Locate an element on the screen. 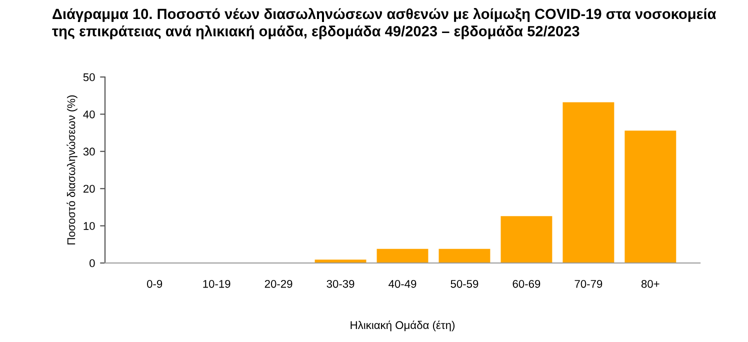  x-tick-label: 60-69 is located at coordinates (526, 284).